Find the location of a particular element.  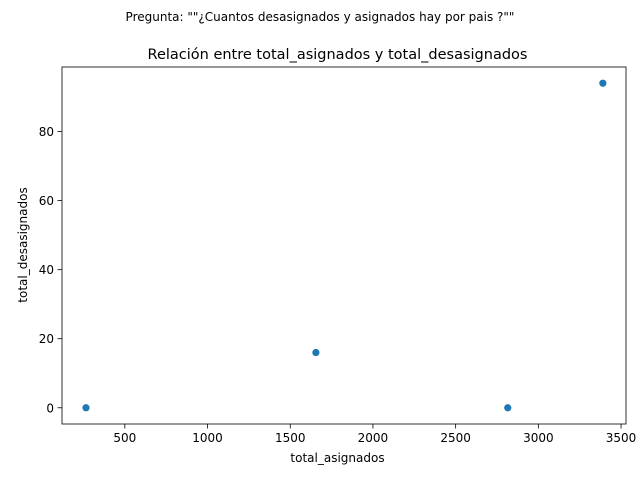

y-tick-label-60: 60 is located at coordinates (46, 201).